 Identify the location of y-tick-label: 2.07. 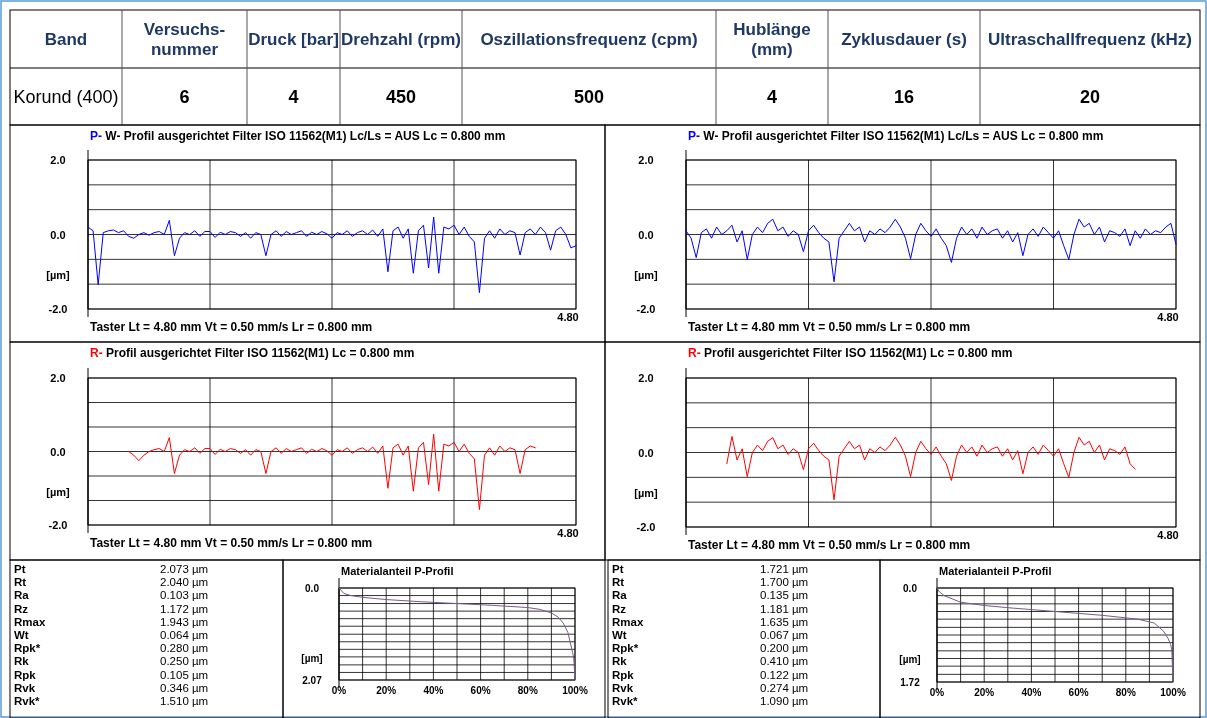
(312, 680).